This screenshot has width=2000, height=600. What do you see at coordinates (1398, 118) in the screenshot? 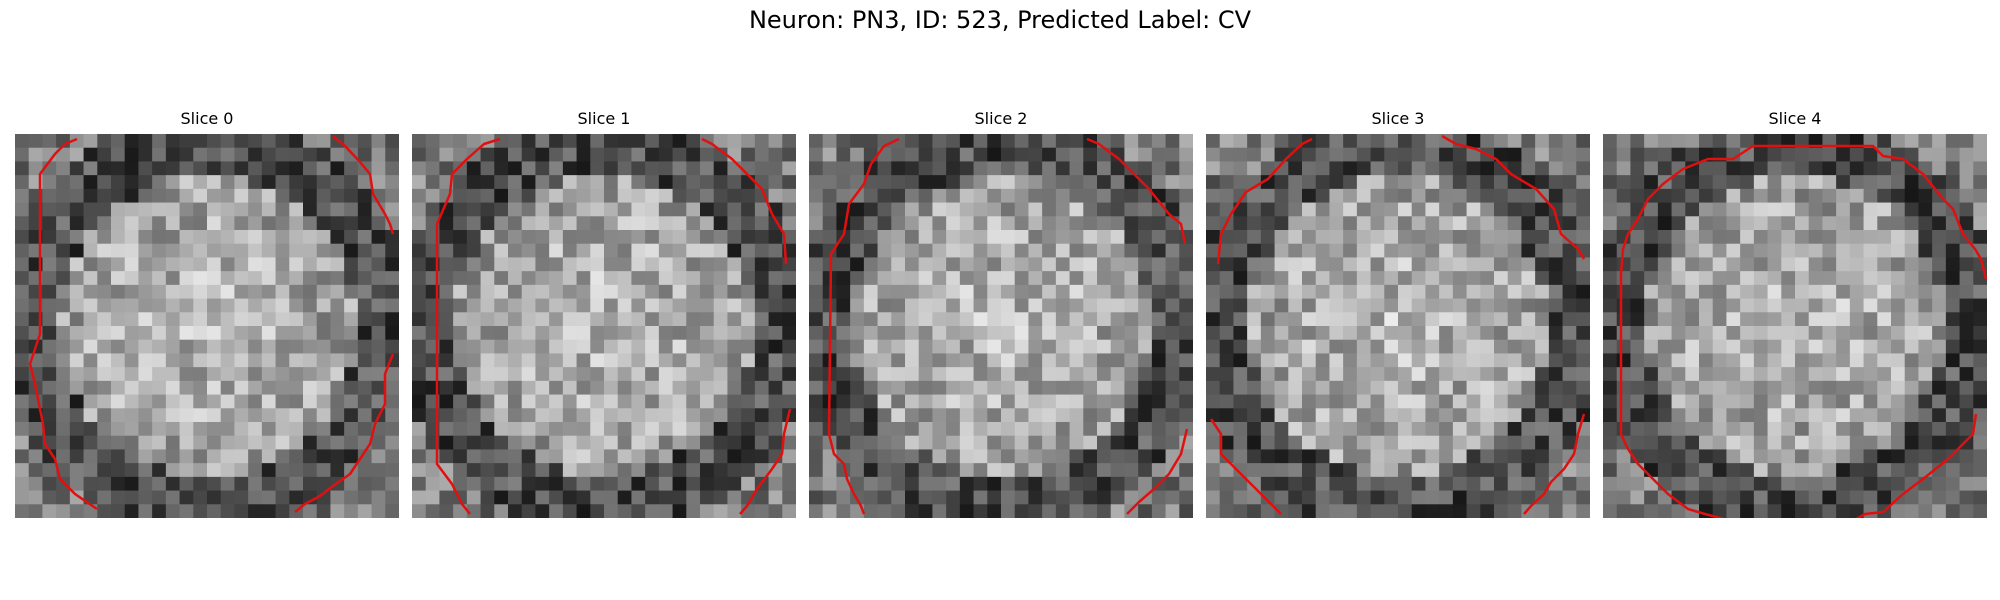
I see `slice-title: Slice 3` at bounding box center [1398, 118].